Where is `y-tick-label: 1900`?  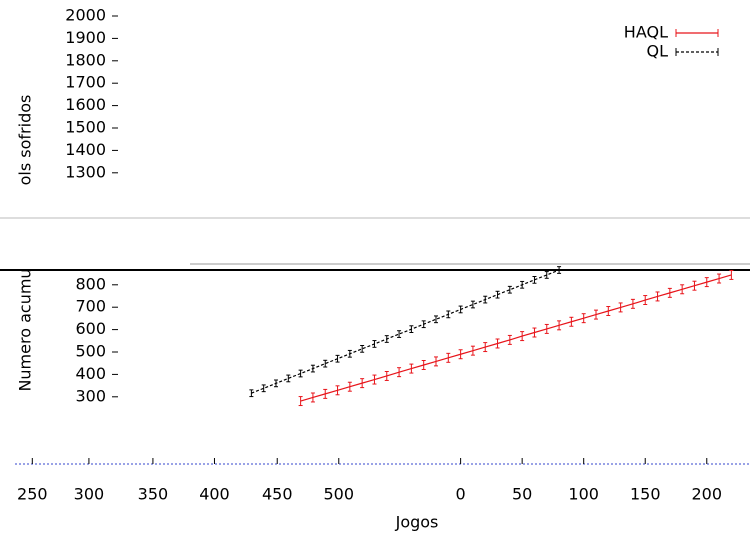 y-tick-label: 1900 is located at coordinates (85, 37).